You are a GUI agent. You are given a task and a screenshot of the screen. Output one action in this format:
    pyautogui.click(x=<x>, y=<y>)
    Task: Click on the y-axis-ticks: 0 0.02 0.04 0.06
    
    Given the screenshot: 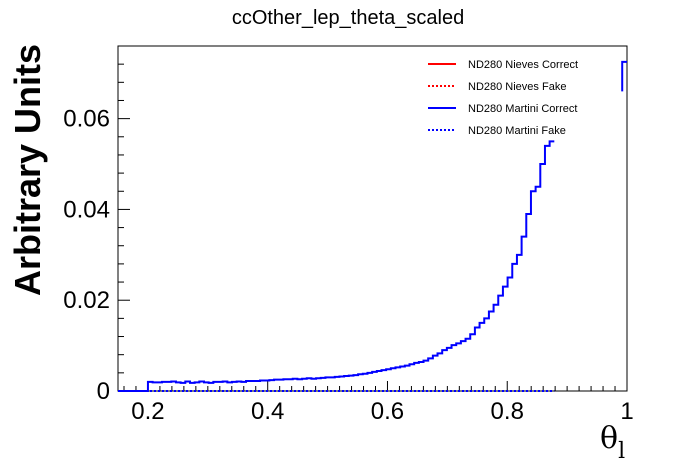 What is the action you would take?
    pyautogui.click(x=96, y=225)
    